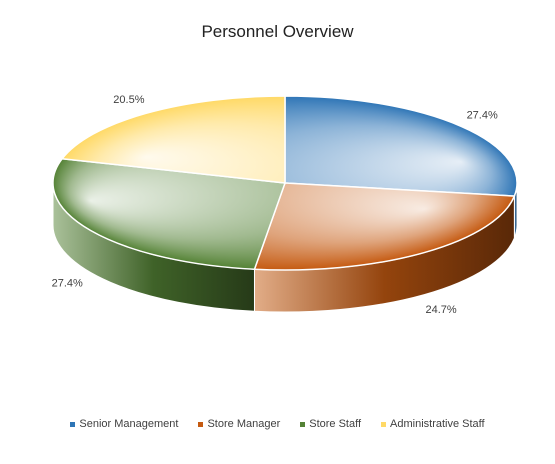  I want to click on data-label: 20.5%, so click(128, 100).